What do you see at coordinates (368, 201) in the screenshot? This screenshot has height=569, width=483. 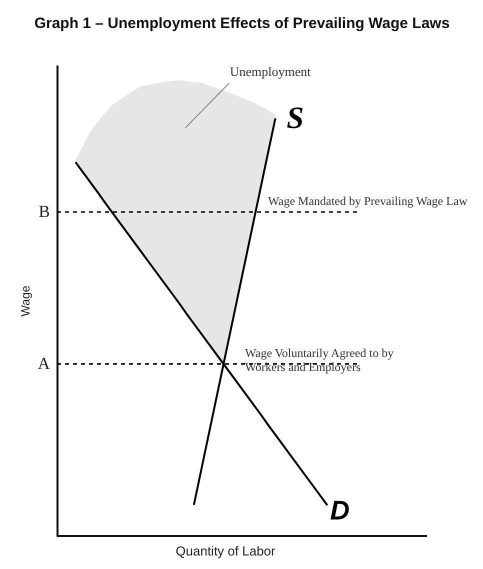 I see `ref-line-label: Wage Mandated by Prevailing Wage Law` at bounding box center [368, 201].